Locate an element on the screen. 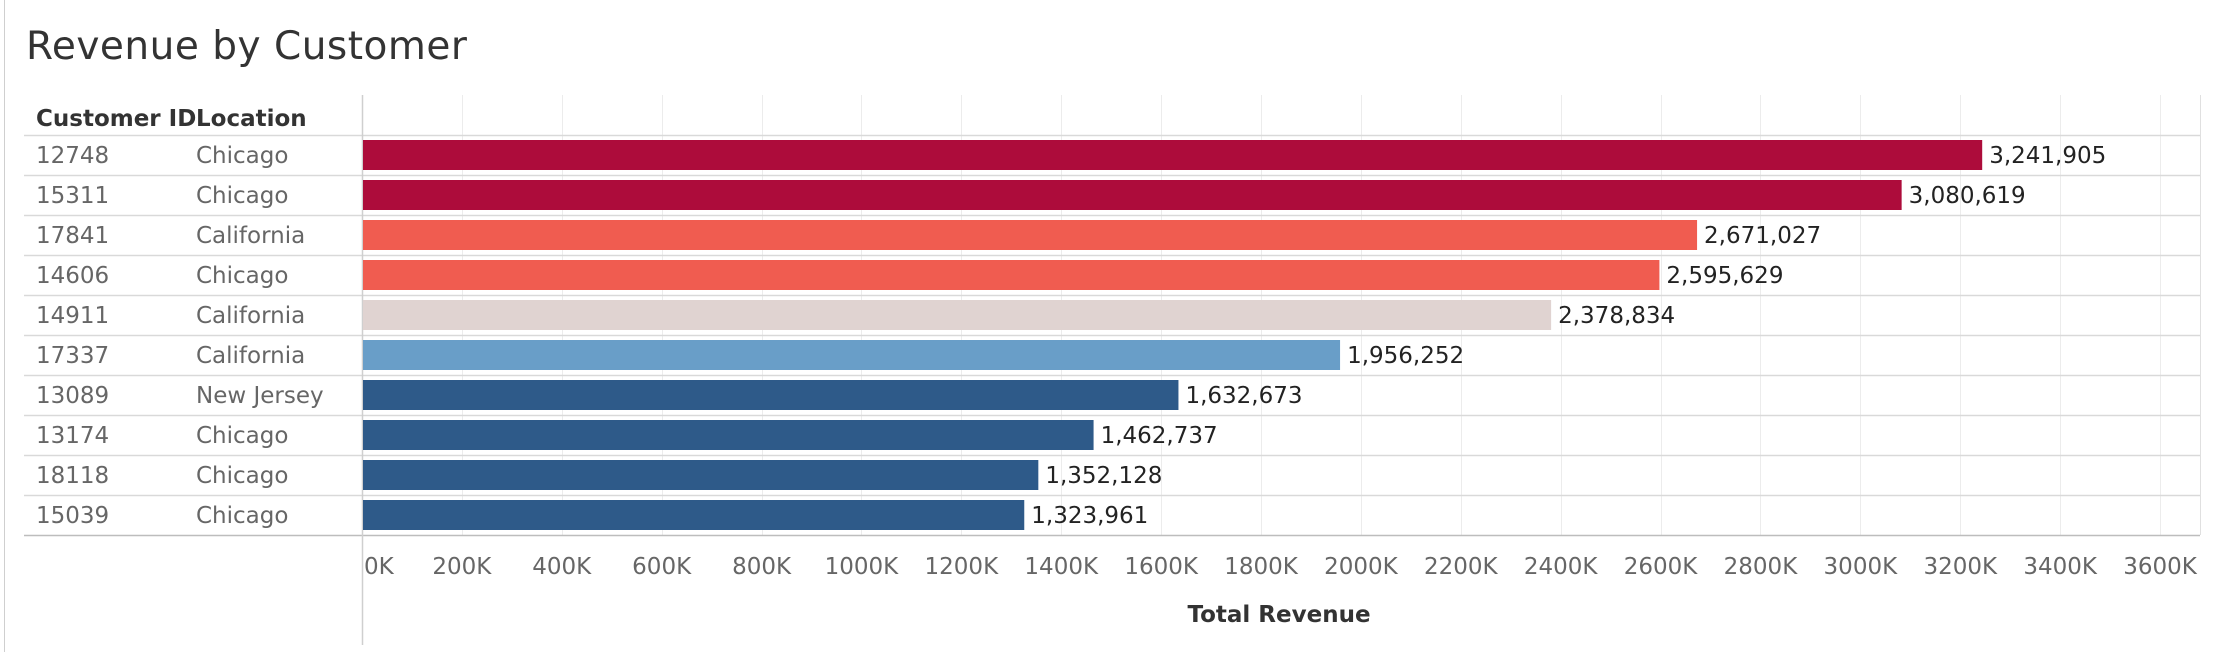 The image size is (2214, 652). bar-value-label: 1,956,252 is located at coordinates (1405, 356).